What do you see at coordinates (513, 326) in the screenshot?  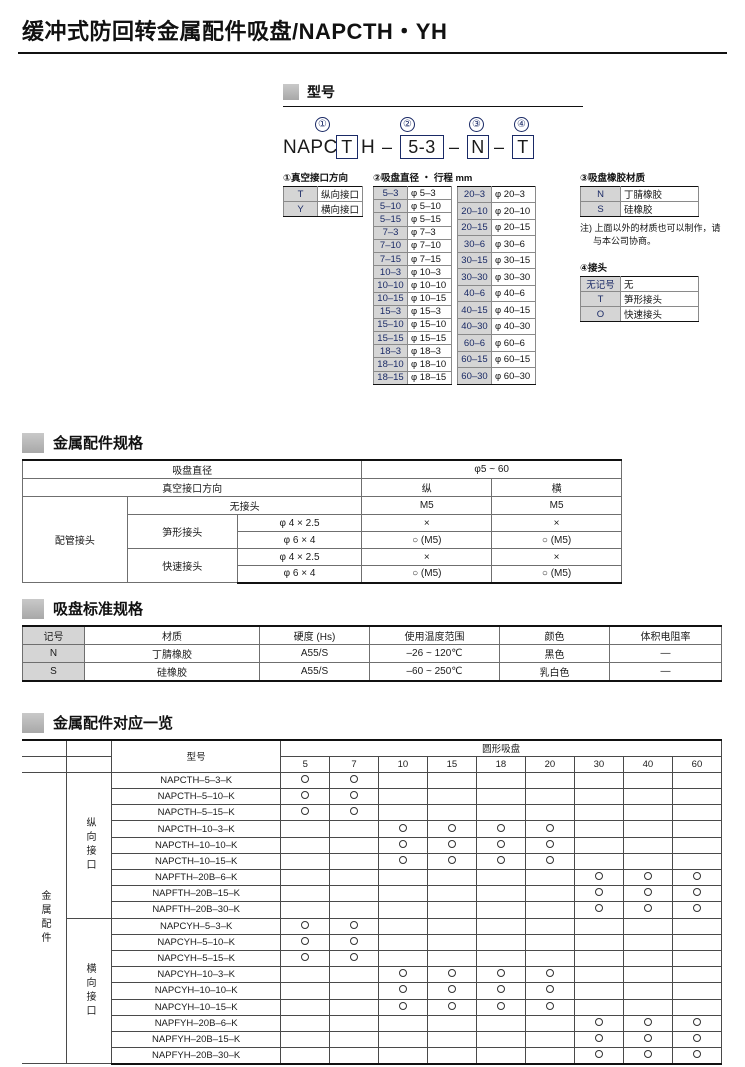 I see `opt2b-desc-8: φ 40–30` at bounding box center [513, 326].